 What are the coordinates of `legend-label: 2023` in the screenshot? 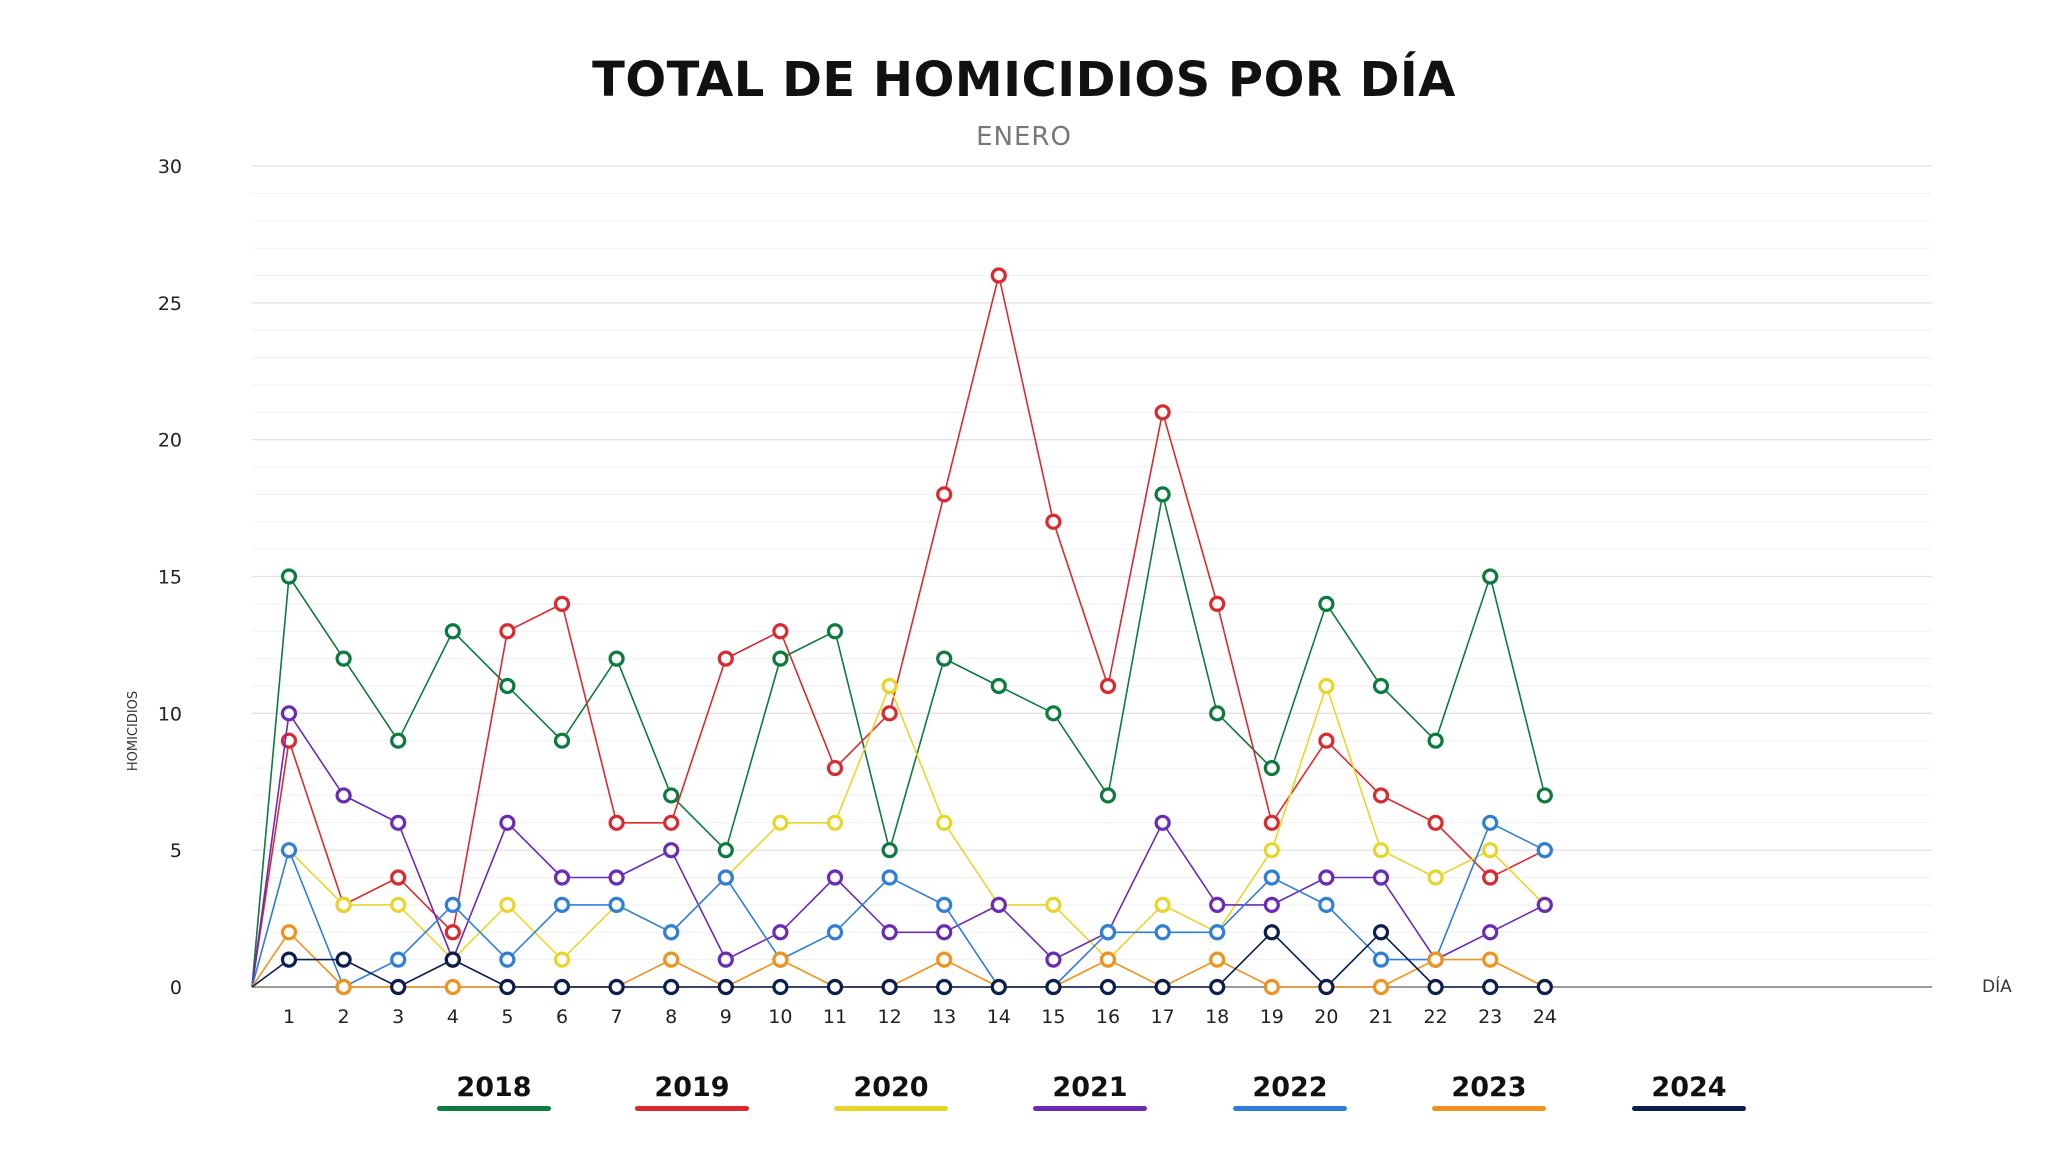 It's located at (1489, 1087).